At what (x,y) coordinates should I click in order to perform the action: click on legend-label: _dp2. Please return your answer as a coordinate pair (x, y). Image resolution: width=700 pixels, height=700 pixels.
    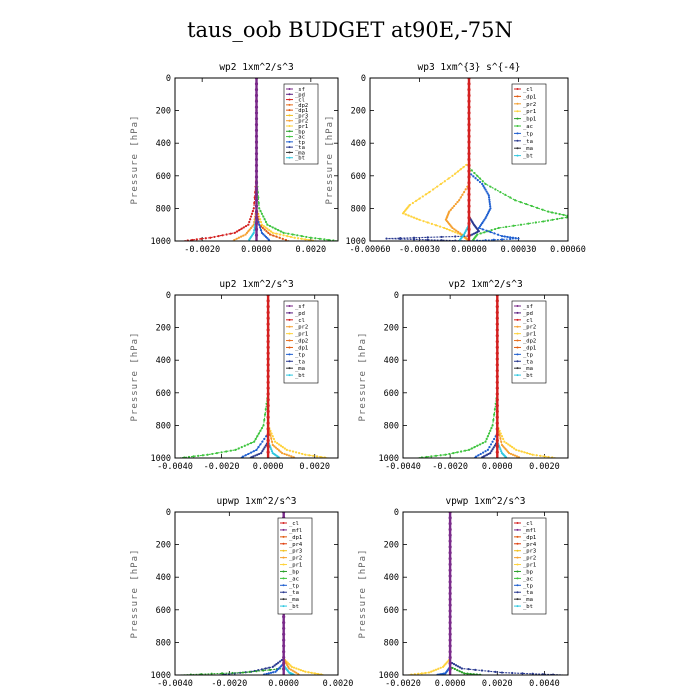
    Looking at the image, I should click on (301, 342).